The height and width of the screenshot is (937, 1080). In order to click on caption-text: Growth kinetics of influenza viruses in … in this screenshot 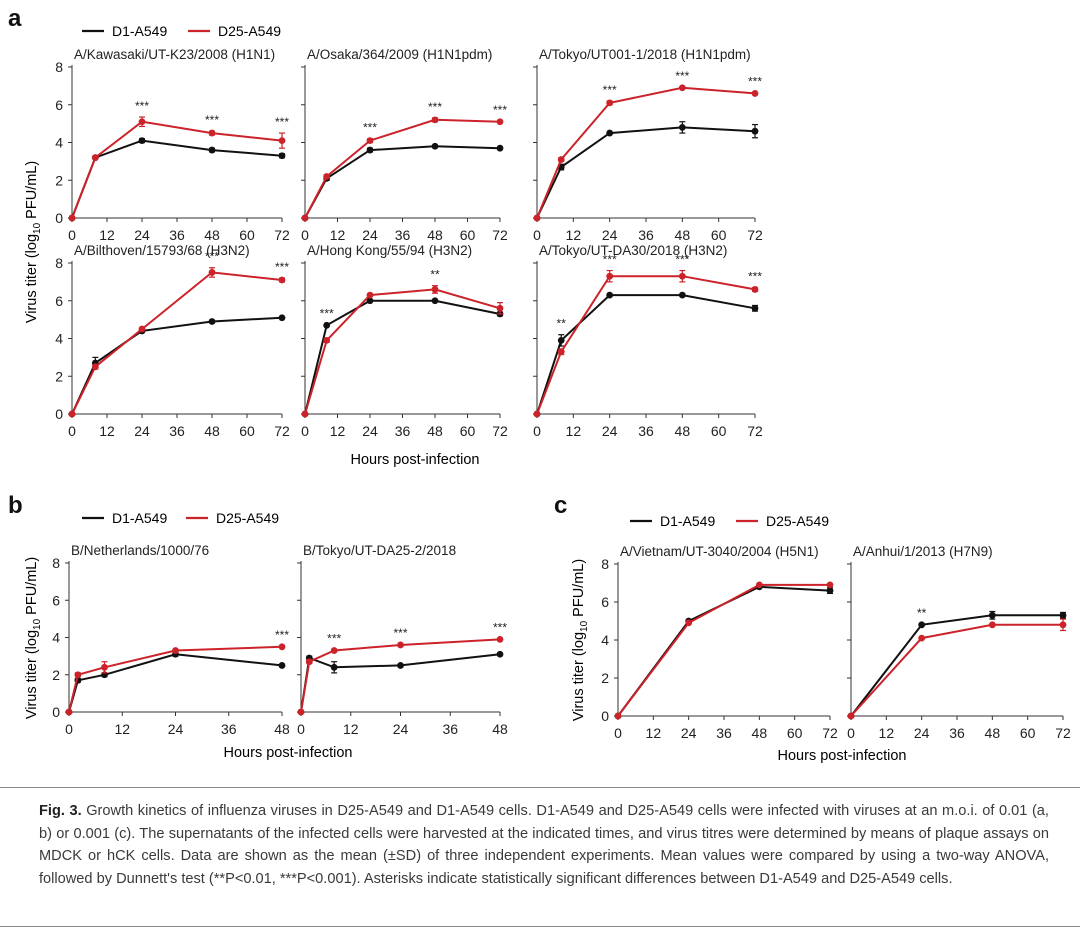, I will do `click(544, 845)`.